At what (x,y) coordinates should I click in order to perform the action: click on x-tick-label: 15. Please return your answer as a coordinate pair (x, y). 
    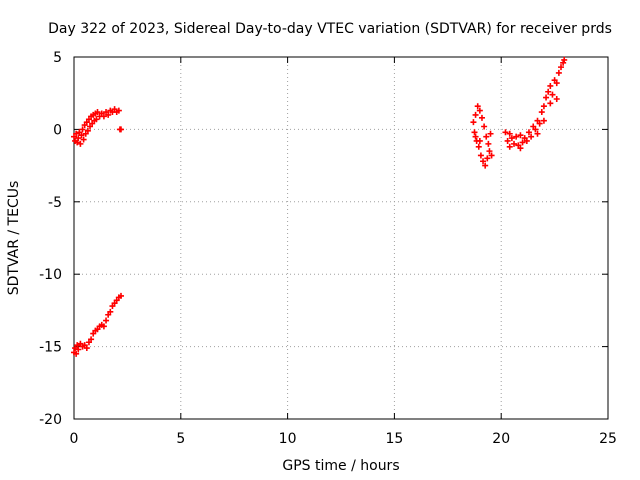
    Looking at the image, I should click on (394, 439).